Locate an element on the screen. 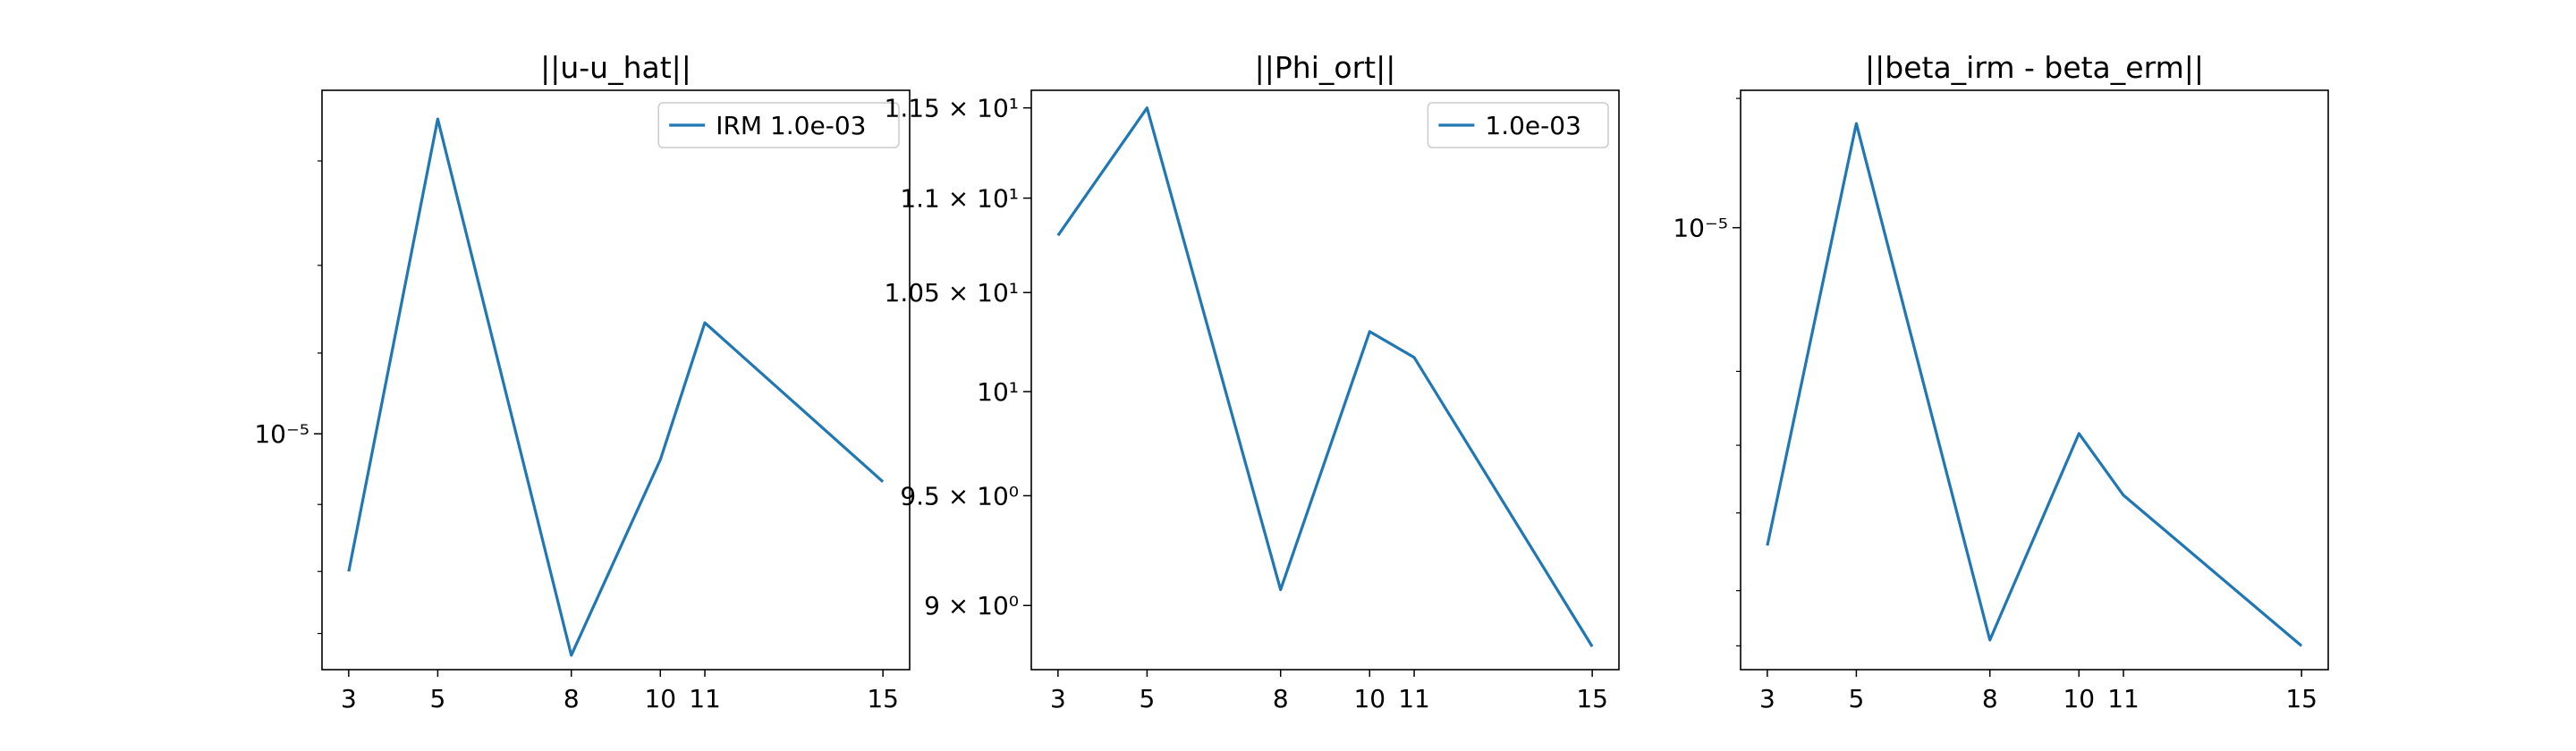 The height and width of the screenshot is (751, 2576). chart-title: ||beta_irm - beta_erm|| is located at coordinates (2034, 67).